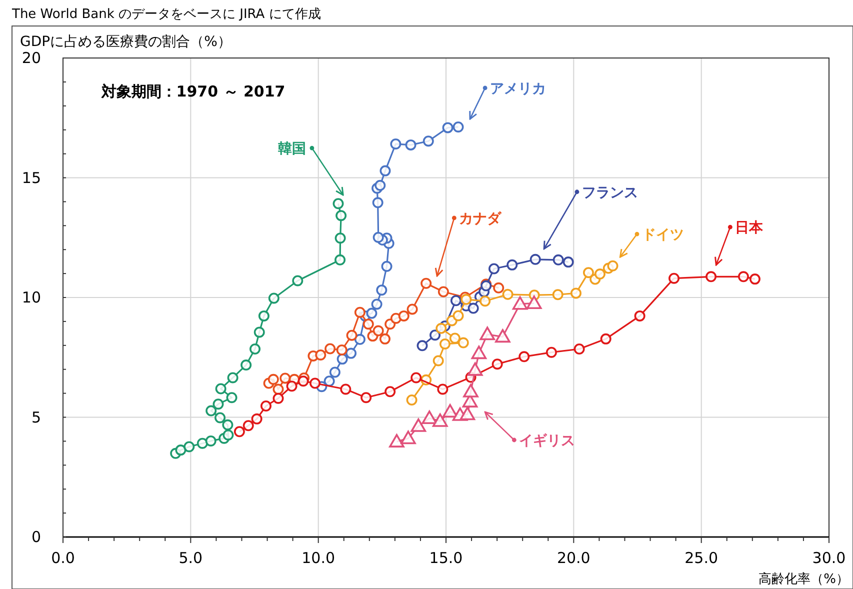 The height and width of the screenshot is (589, 853). I want to click on legend-label: カナダ, so click(480, 218).